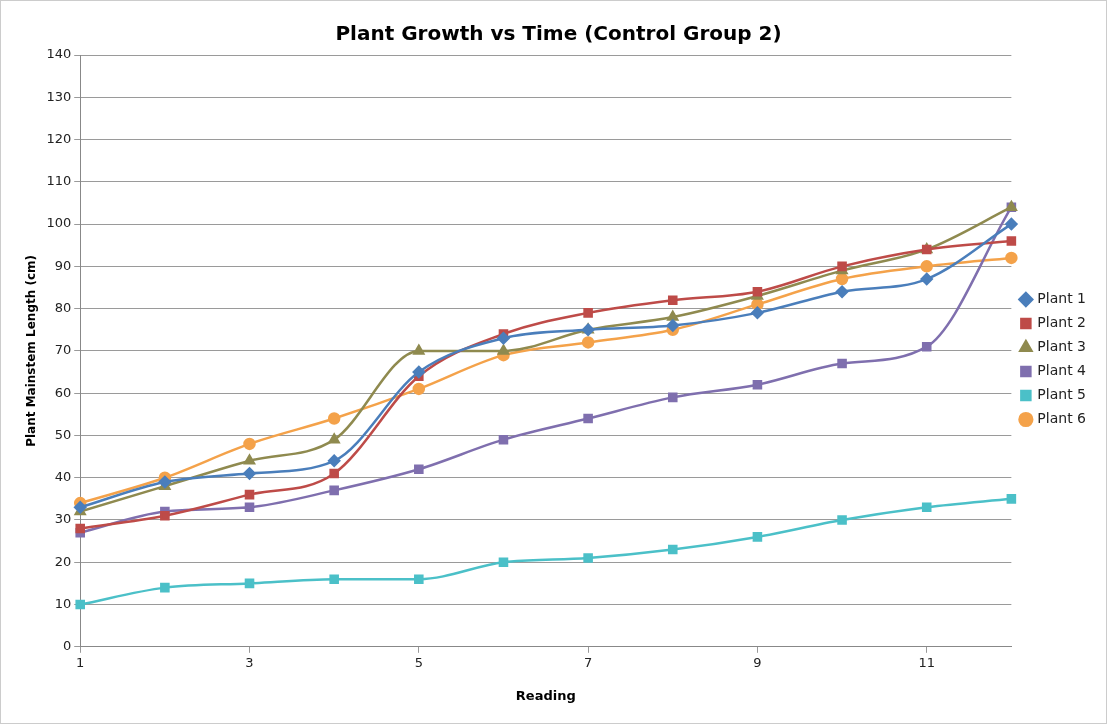 The height and width of the screenshot is (724, 1107). Describe the element at coordinates (59, 138) in the screenshot. I see `y-tick-label: 120` at that location.